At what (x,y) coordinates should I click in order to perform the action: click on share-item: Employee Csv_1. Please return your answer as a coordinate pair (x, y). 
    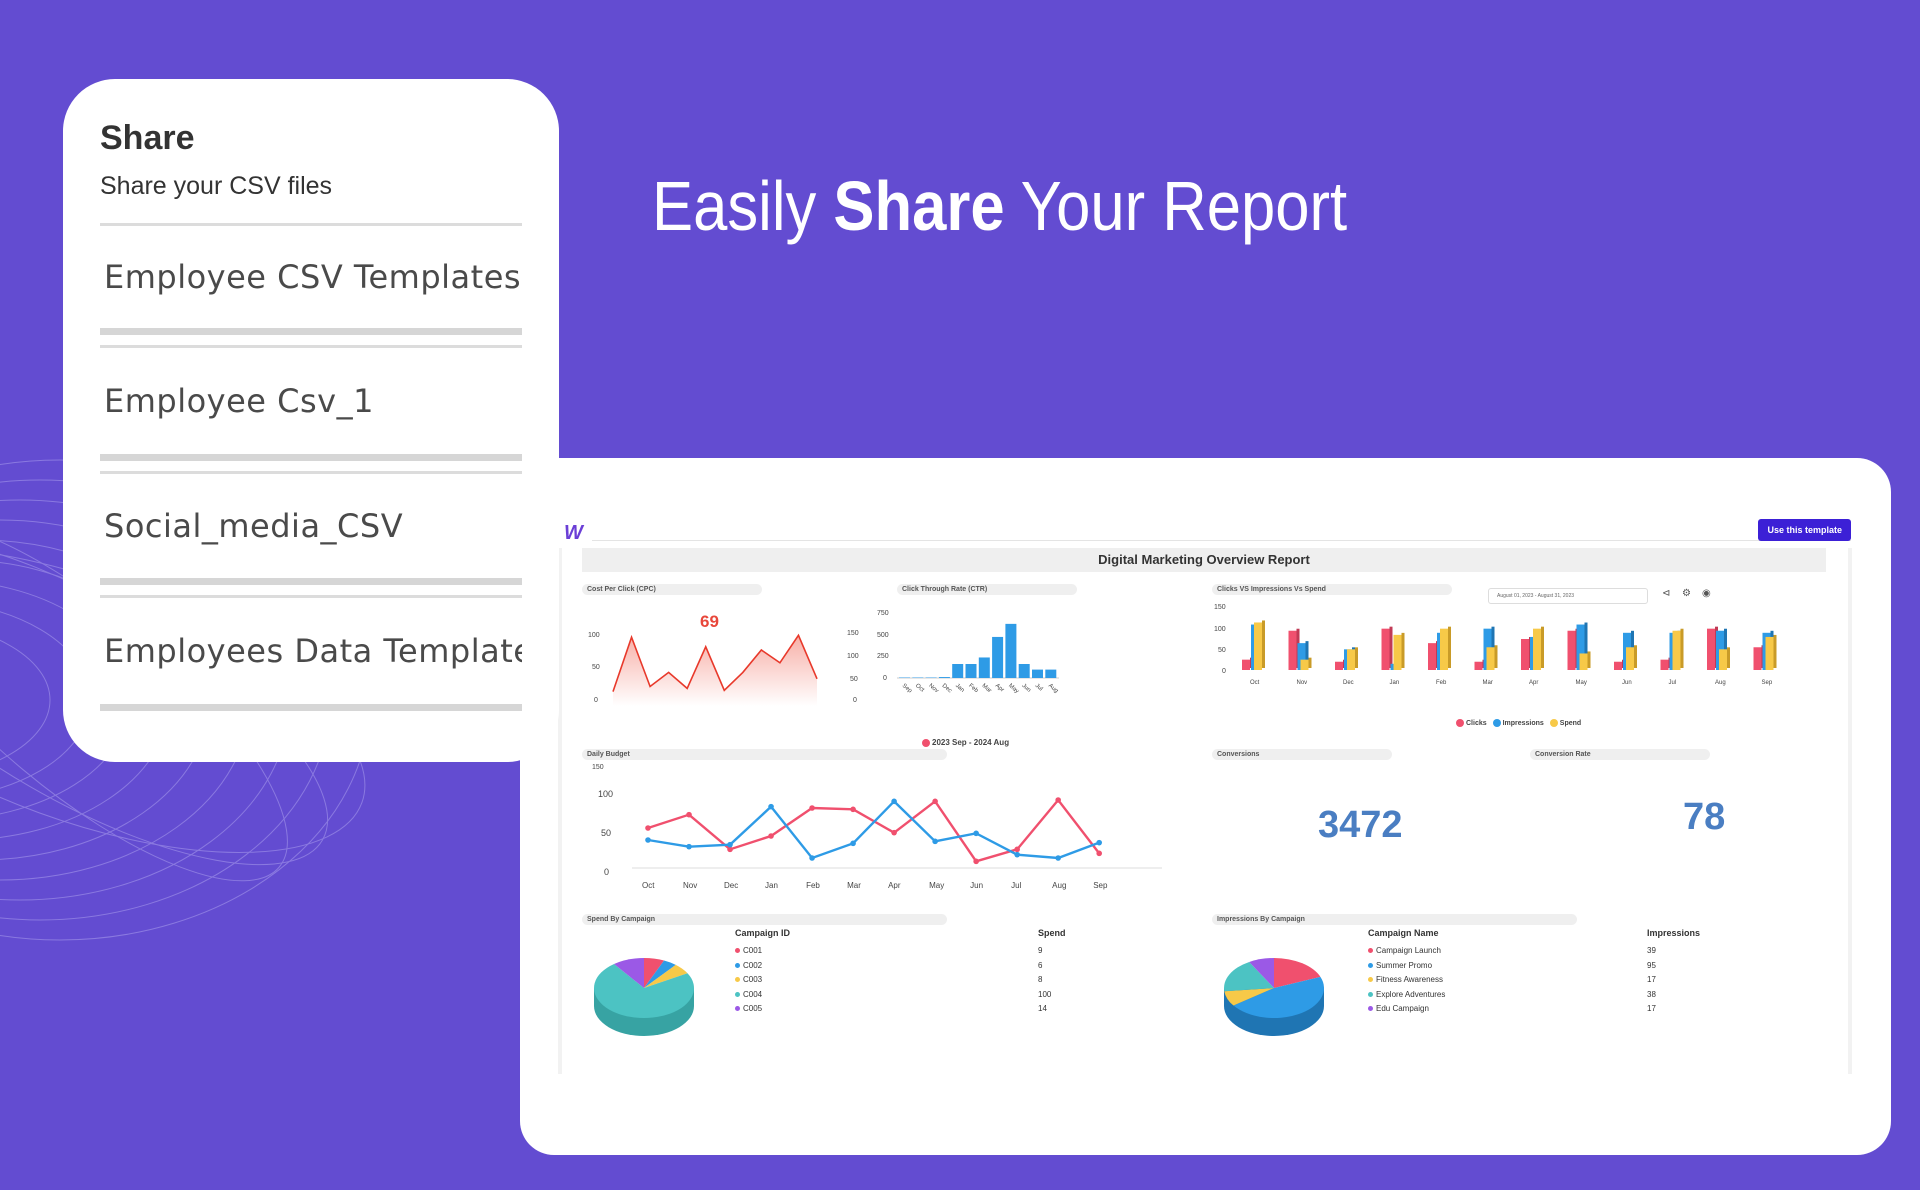
    Looking at the image, I should click on (311, 403).